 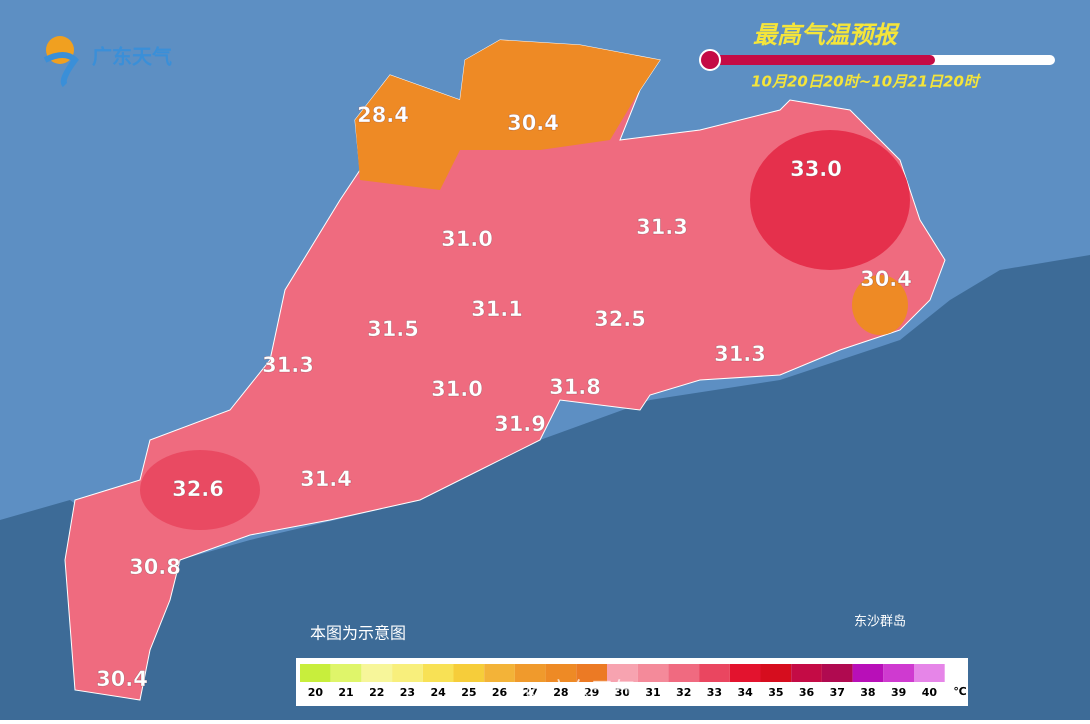 What do you see at coordinates (930, 692) in the screenshot?
I see `legend-label: 40` at bounding box center [930, 692].